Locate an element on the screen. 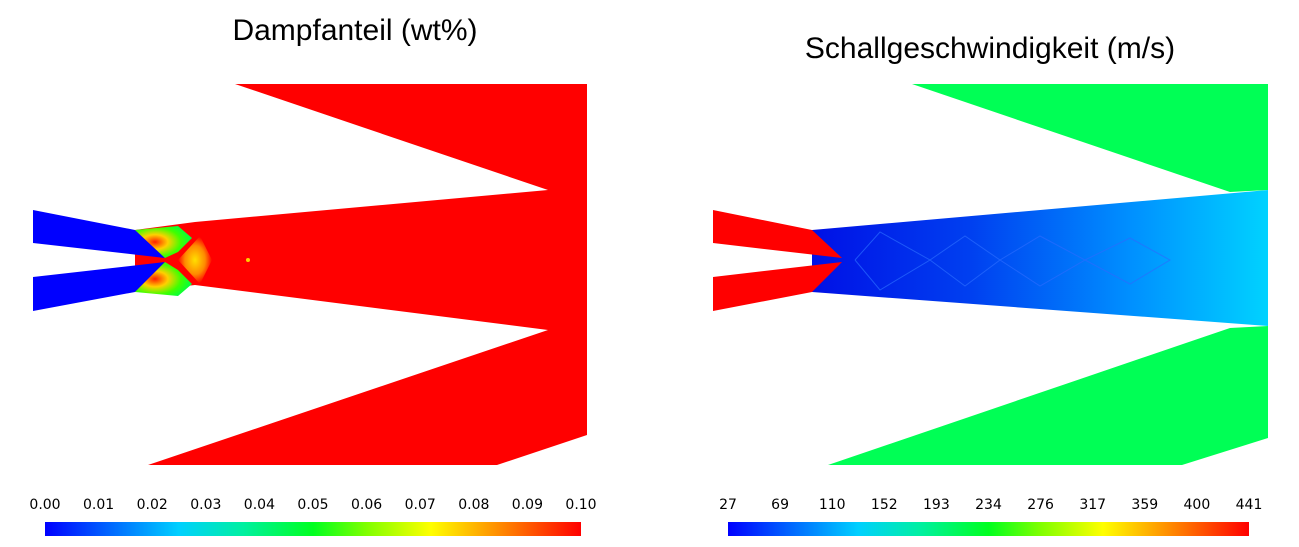  colorbar-tick: 317 is located at coordinates (1093, 505).